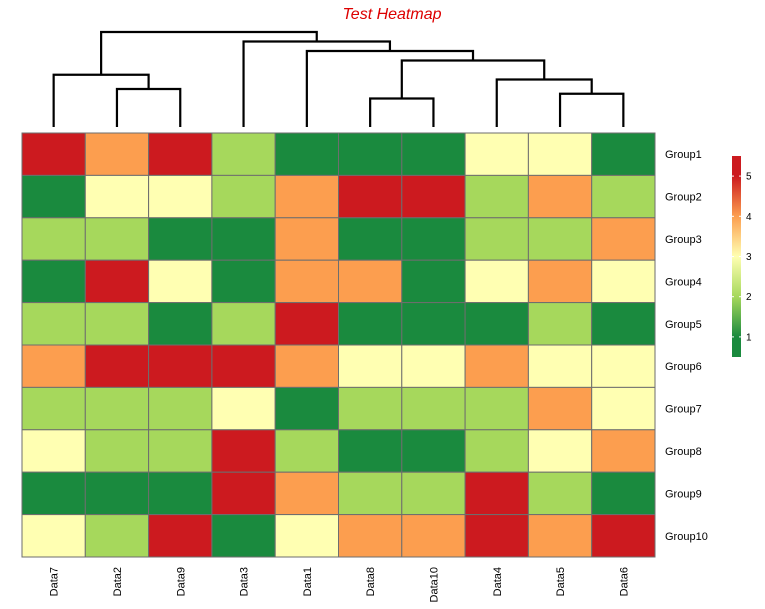 This screenshot has width=765, height=609. What do you see at coordinates (749, 217) in the screenshot?
I see `legend-tick-label: 4` at bounding box center [749, 217].